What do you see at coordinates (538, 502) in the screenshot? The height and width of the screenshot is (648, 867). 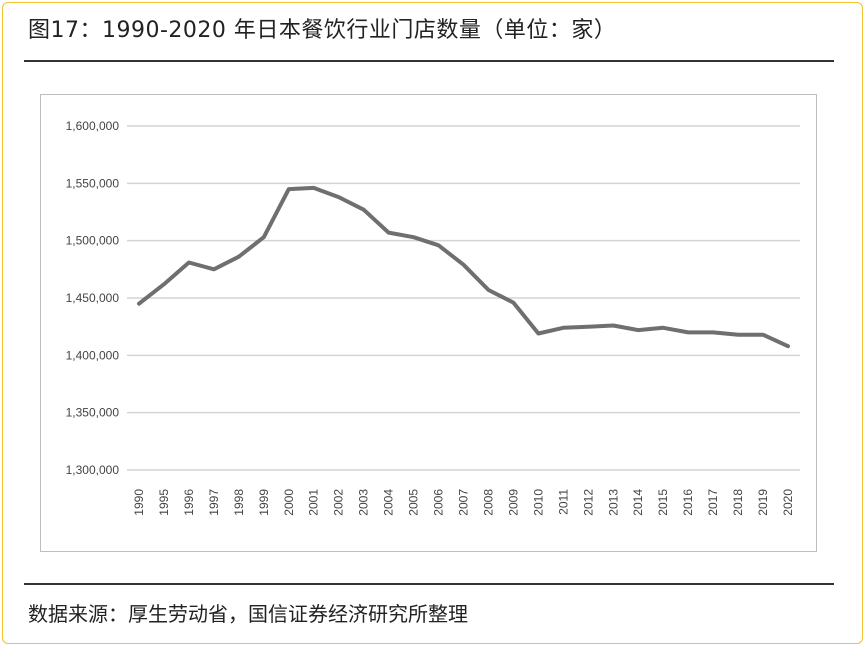 I see `x-tick-label: 2010` at bounding box center [538, 502].